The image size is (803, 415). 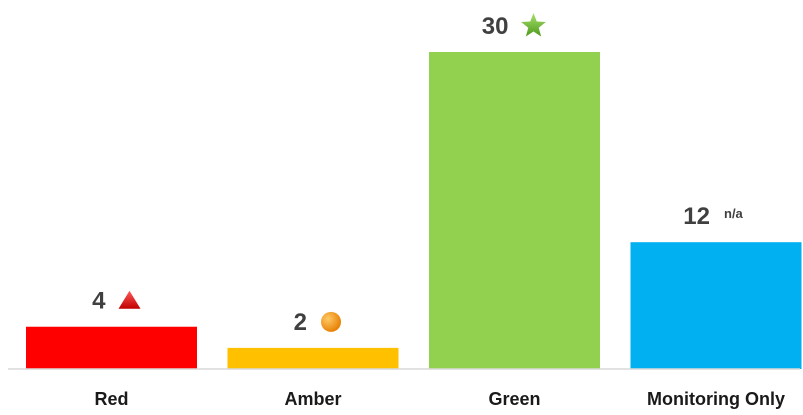 What do you see at coordinates (716, 399) in the screenshot?
I see `category-label-monitoring-only: Monitoring Only` at bounding box center [716, 399].